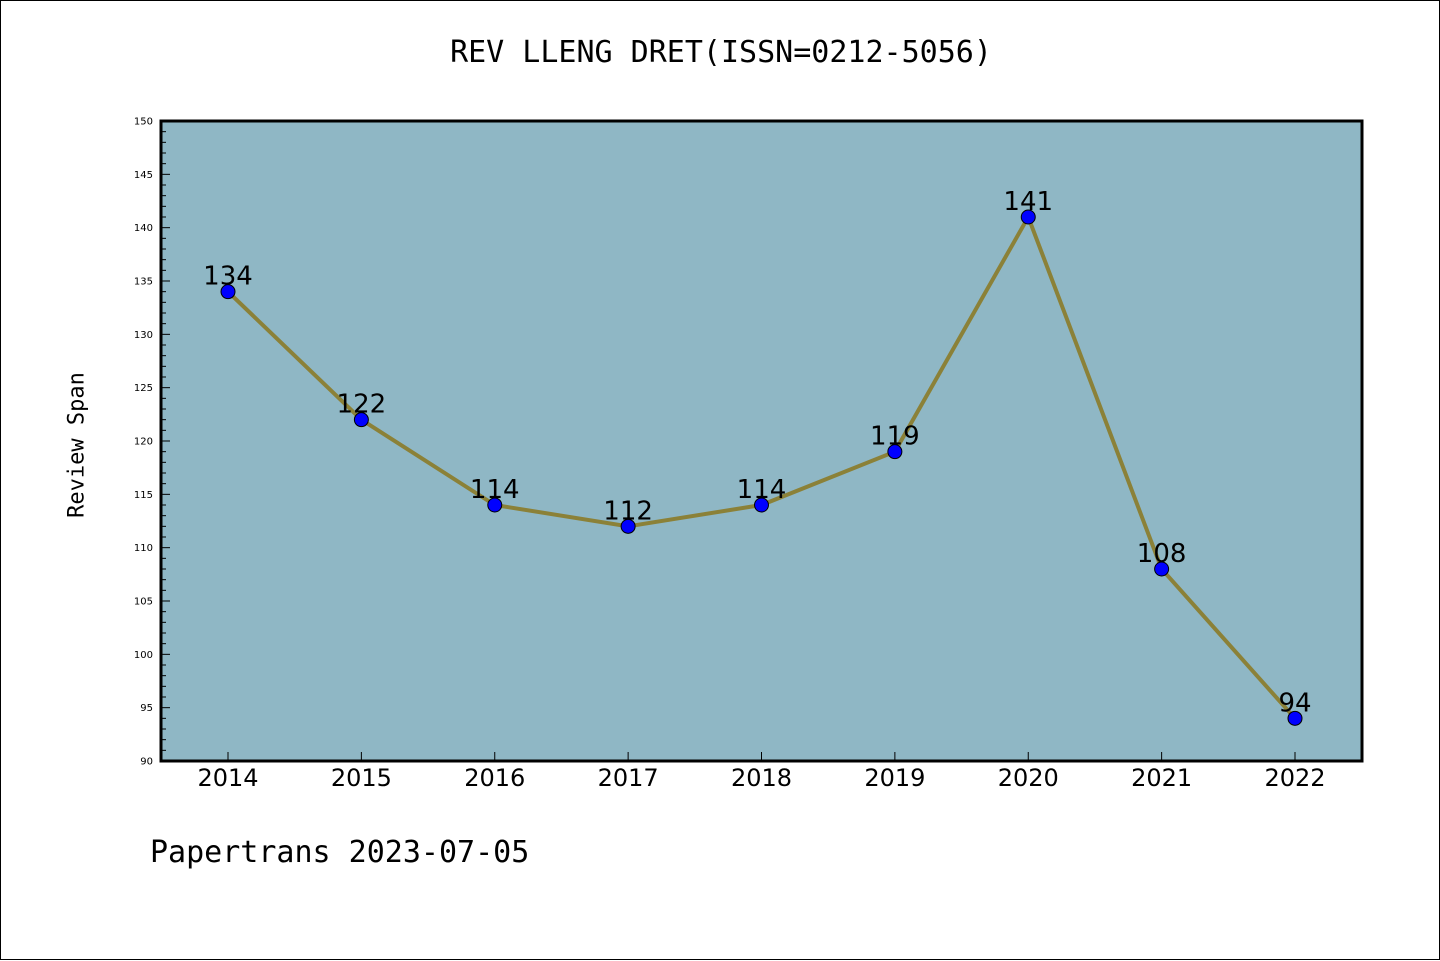 The height and width of the screenshot is (961, 1440). Describe the element at coordinates (1028, 202) in the screenshot. I see `data-label: 141` at that location.